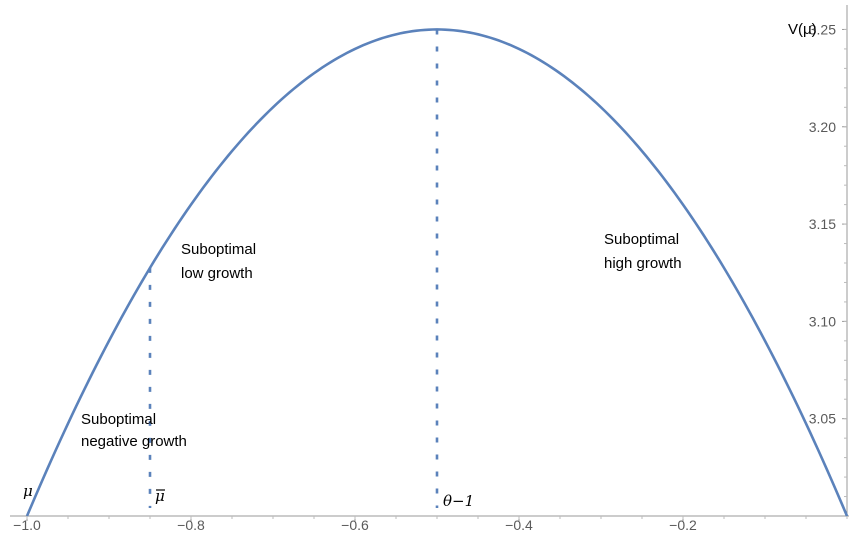 The image size is (854, 535). Describe the element at coordinates (430, 524) in the screenshot. I see `x-ticks: −1.0 −0.8 −0.6 −0.4 −0.2` at that location.